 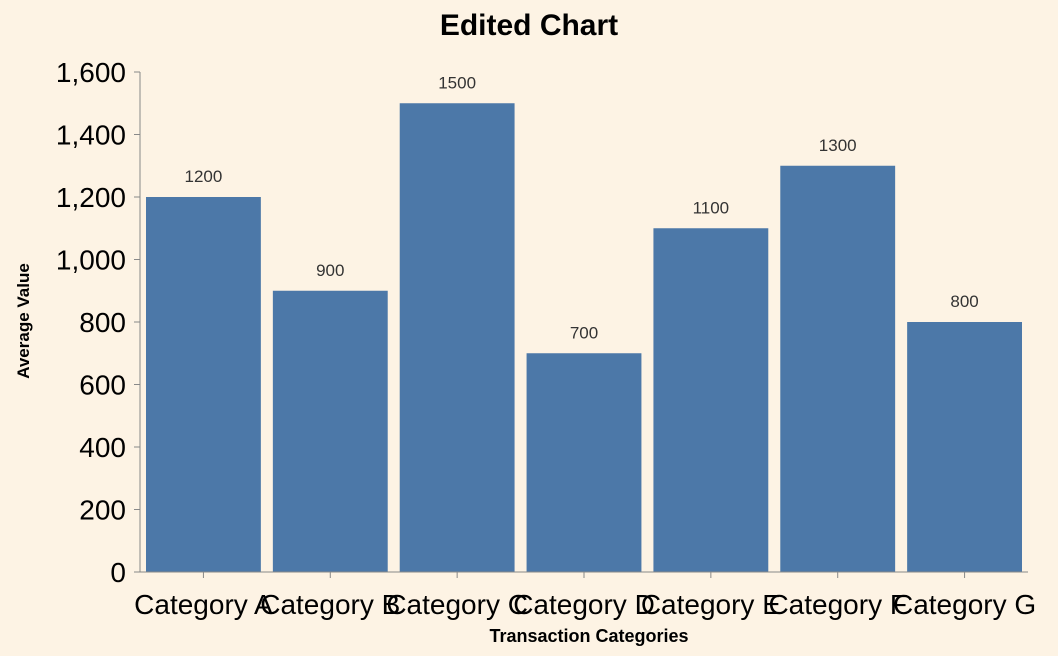 I want to click on y-tick-label: 600, so click(x=102, y=385).